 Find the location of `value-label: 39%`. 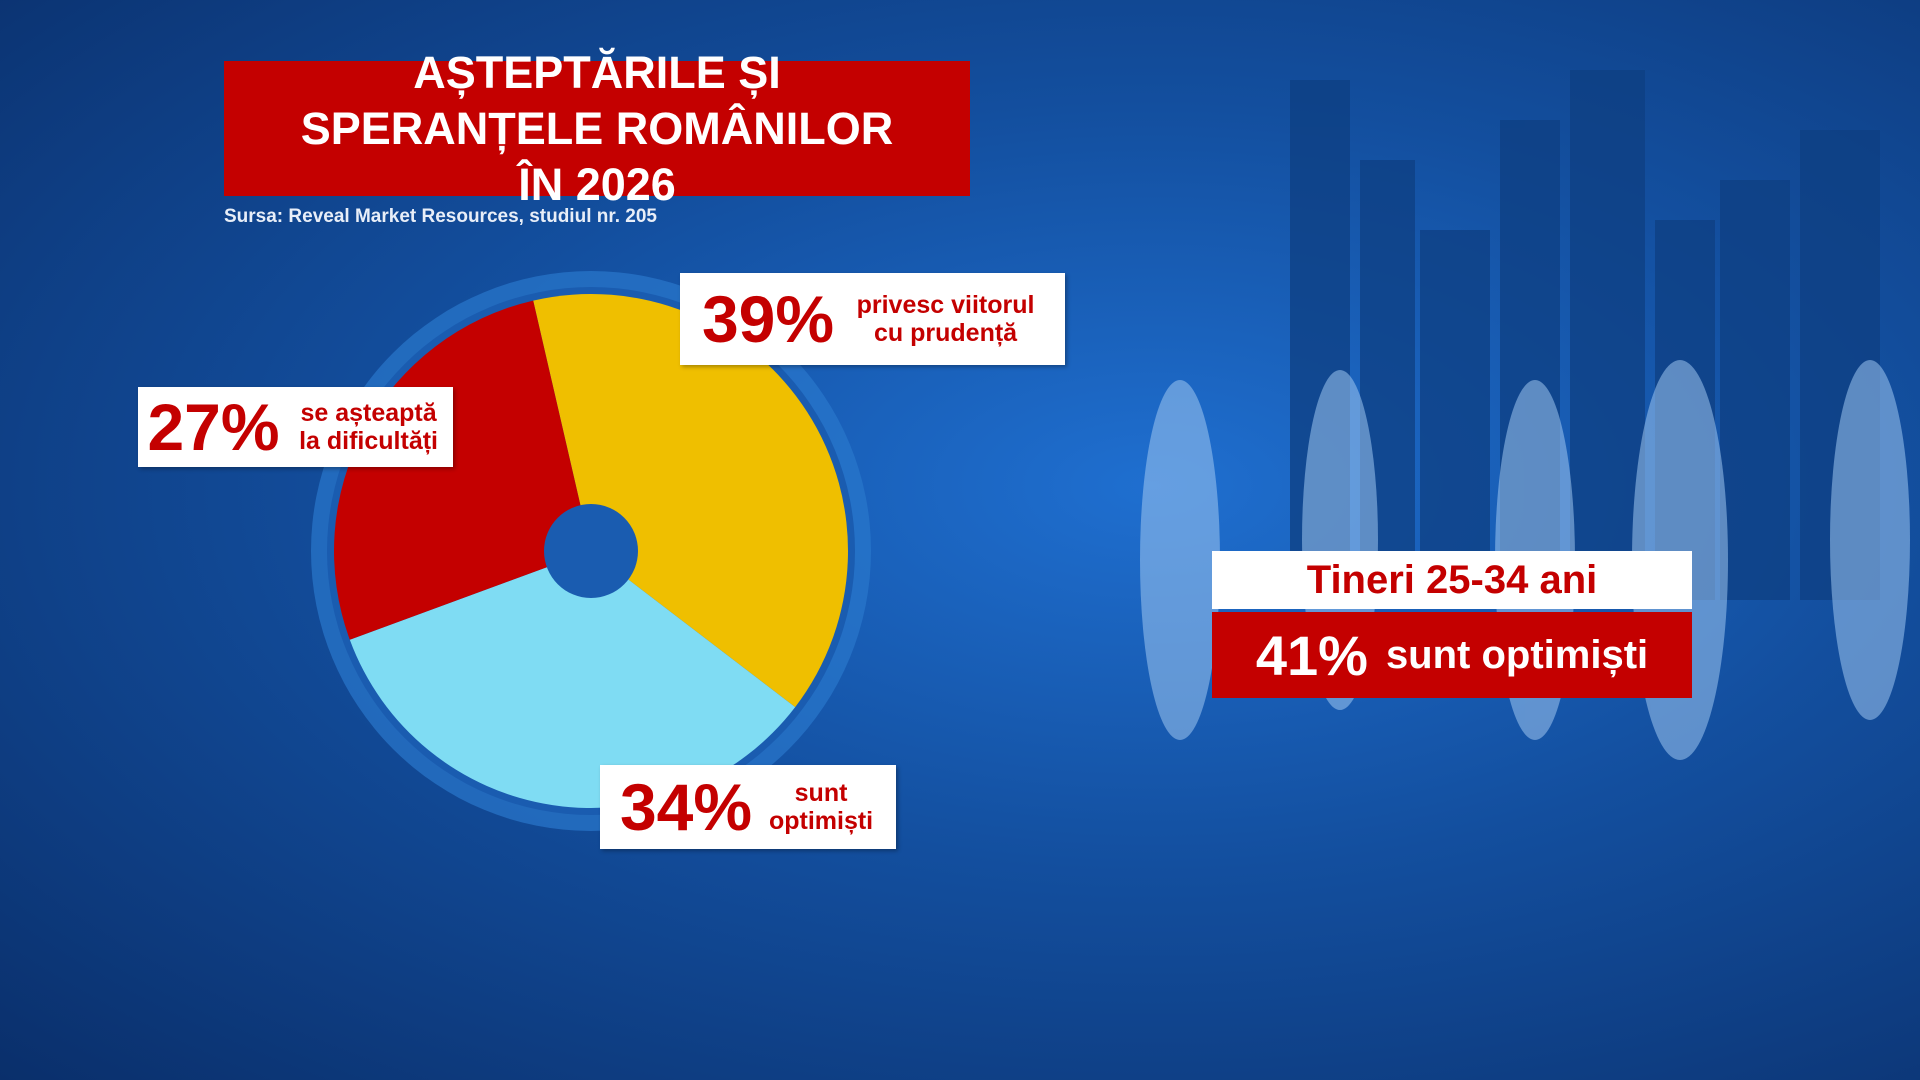

value-label: 39% is located at coordinates (768, 319).